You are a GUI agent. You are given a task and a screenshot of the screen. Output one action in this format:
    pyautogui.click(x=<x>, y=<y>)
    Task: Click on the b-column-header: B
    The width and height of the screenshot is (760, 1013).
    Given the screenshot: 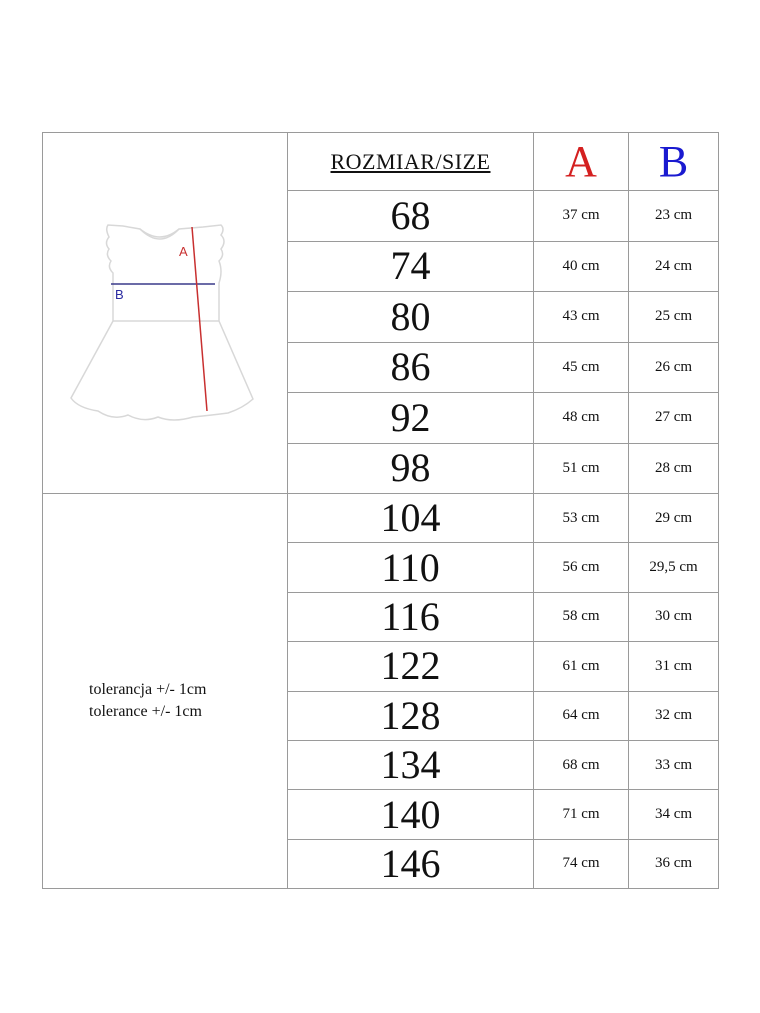 What is the action you would take?
    pyautogui.click(x=673, y=161)
    